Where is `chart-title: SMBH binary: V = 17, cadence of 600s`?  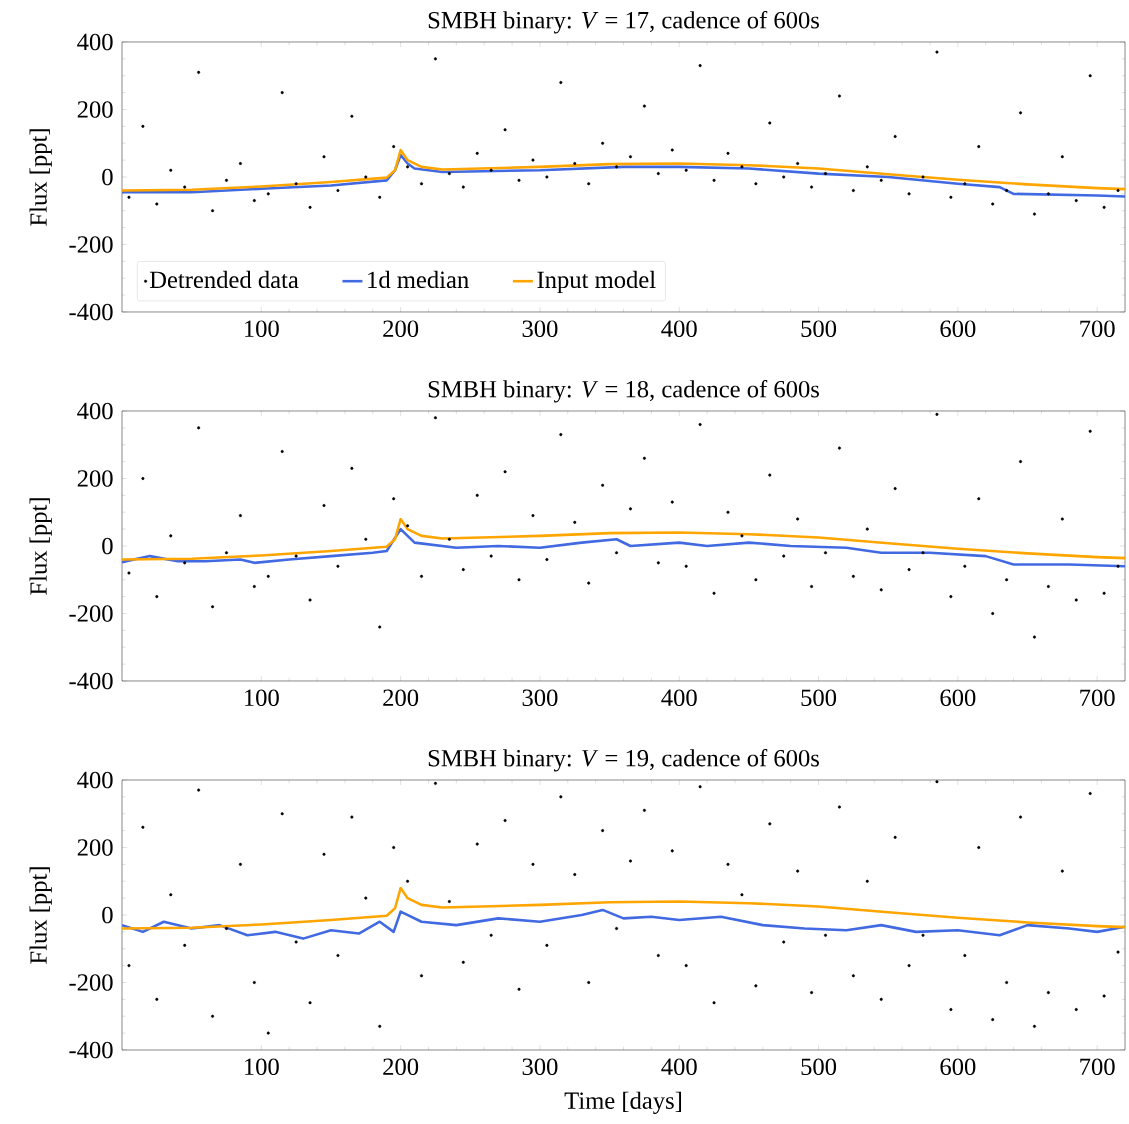 chart-title: SMBH binary: V = 17, cadence of 600s is located at coordinates (623, 22).